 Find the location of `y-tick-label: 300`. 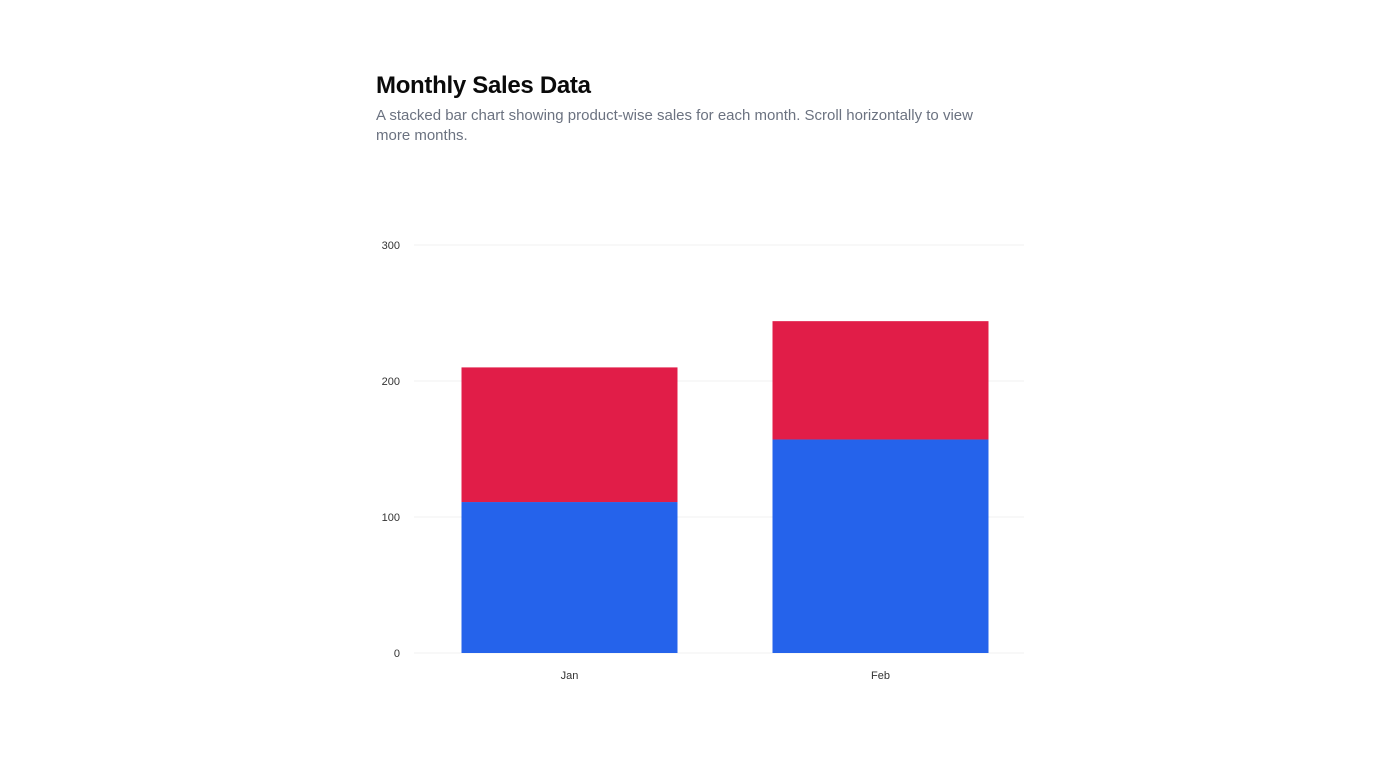

y-tick-label: 300 is located at coordinates (391, 246).